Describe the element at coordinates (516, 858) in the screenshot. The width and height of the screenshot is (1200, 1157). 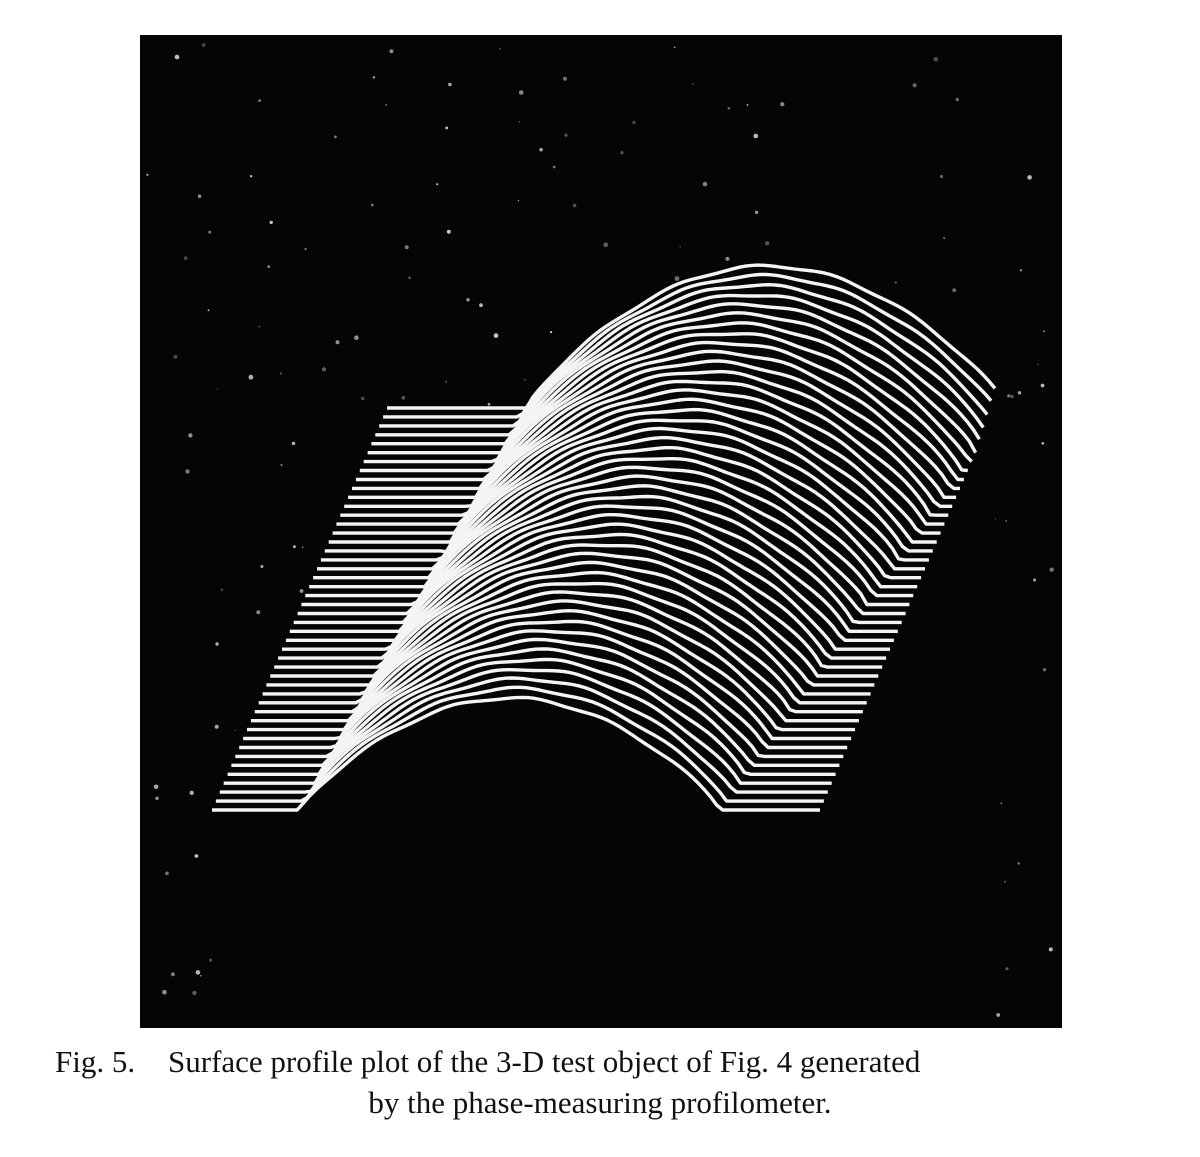
I see `hidden-line-mask` at that location.